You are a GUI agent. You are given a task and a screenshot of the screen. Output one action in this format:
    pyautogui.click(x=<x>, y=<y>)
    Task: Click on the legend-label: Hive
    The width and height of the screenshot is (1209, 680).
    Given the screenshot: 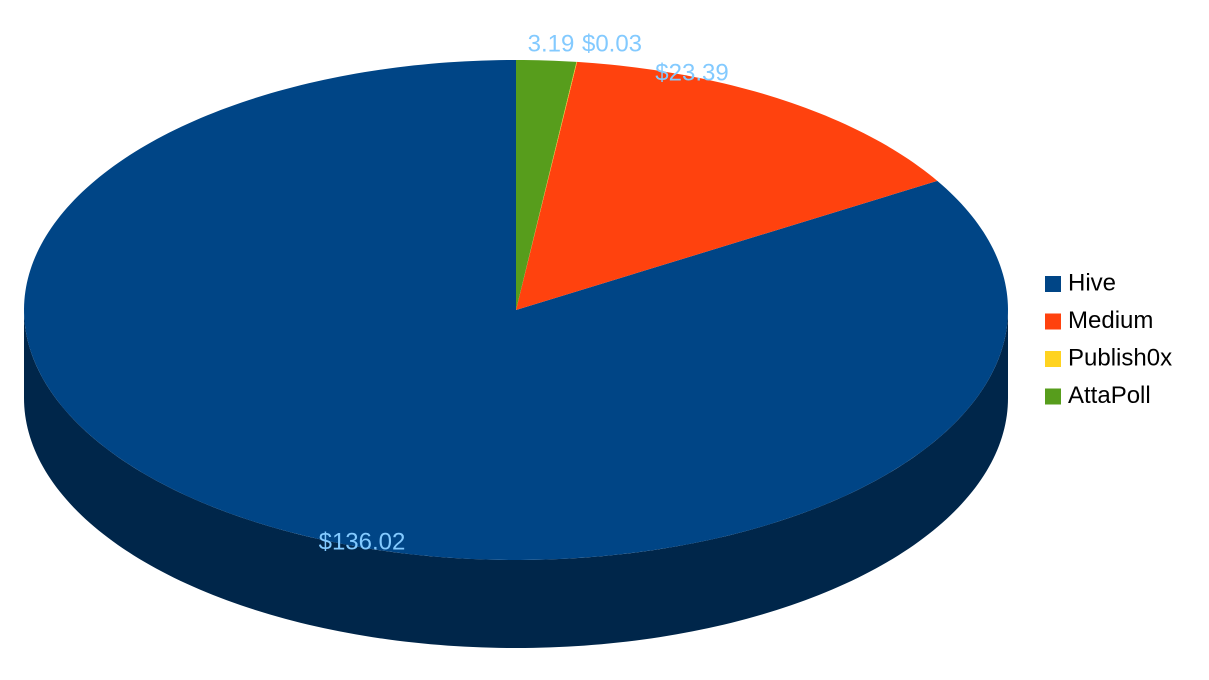 What is the action you would take?
    pyautogui.click(x=1092, y=282)
    